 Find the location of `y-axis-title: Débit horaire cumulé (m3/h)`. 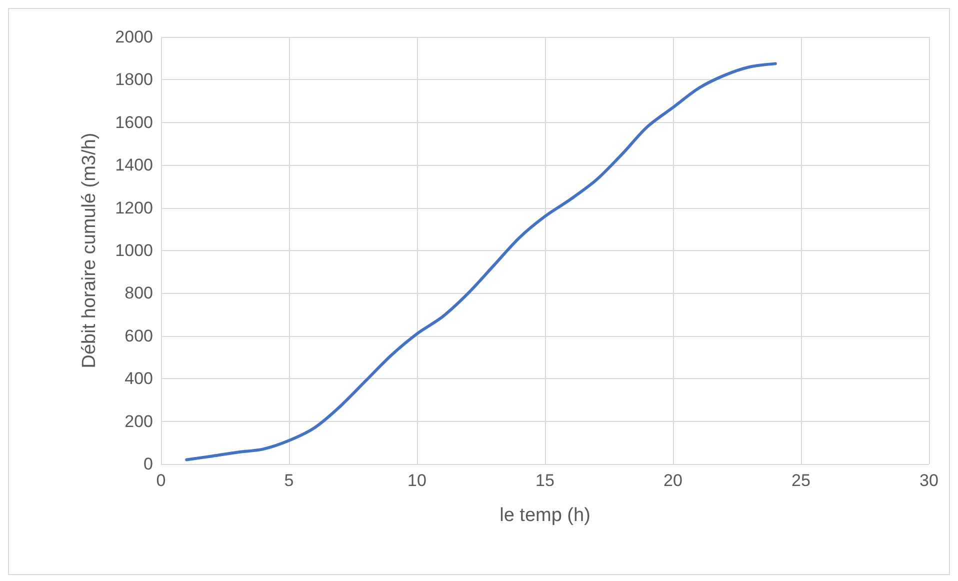

y-axis-title: Débit horaire cumulé (m3/h) is located at coordinates (89, 250).